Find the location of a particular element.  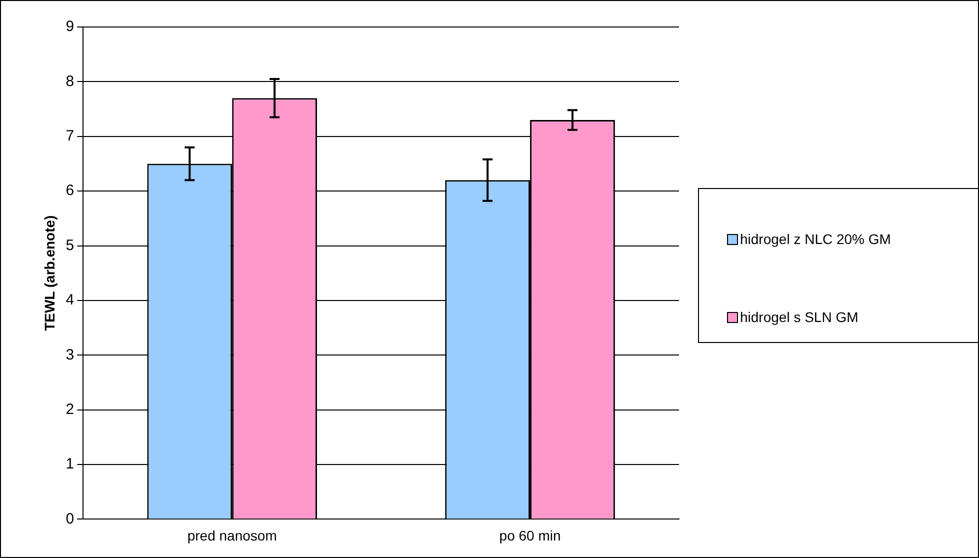

legend-label: hidrogel s SLN GM is located at coordinates (799, 317).